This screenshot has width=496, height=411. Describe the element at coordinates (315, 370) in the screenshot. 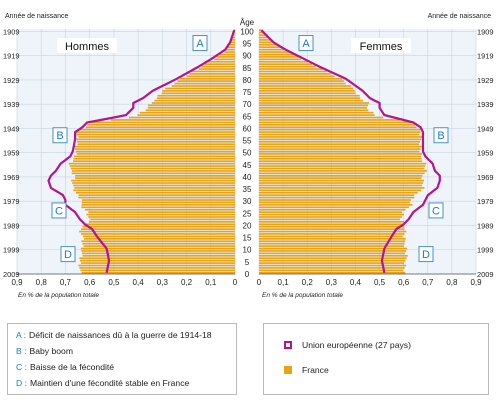

I see `legend-france-label: France` at that location.